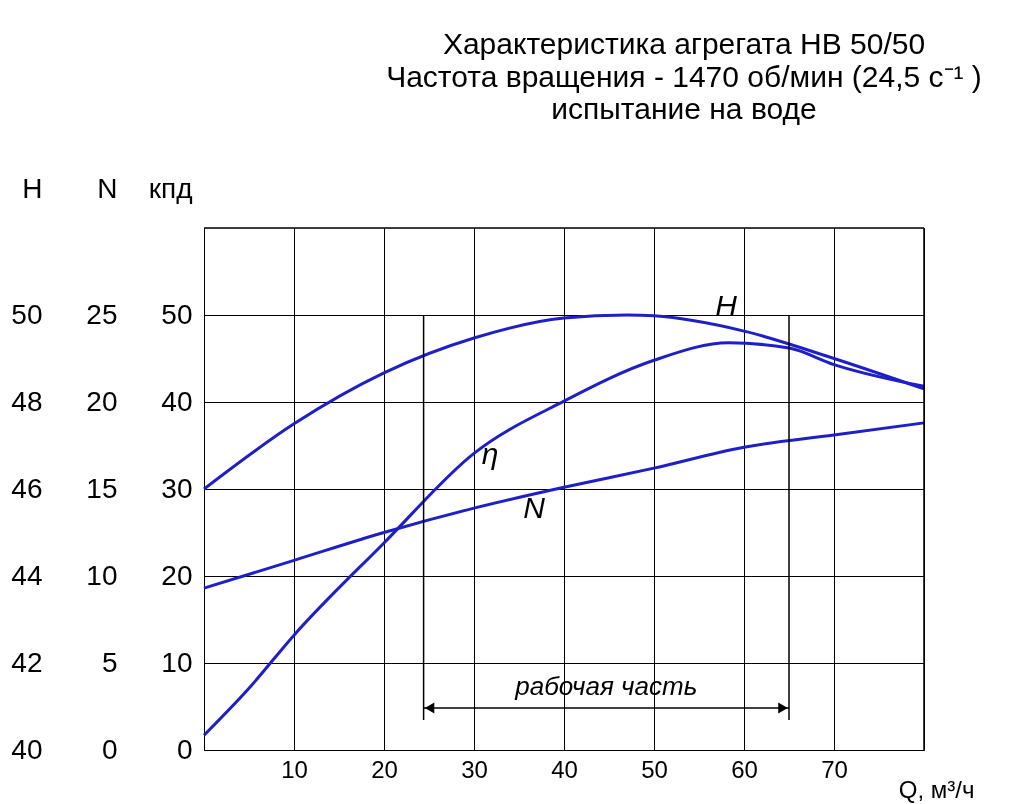 The height and width of the screenshot is (804, 1024). What do you see at coordinates (177, 488) in the screenshot?
I see `y-tick-label: 30` at bounding box center [177, 488].